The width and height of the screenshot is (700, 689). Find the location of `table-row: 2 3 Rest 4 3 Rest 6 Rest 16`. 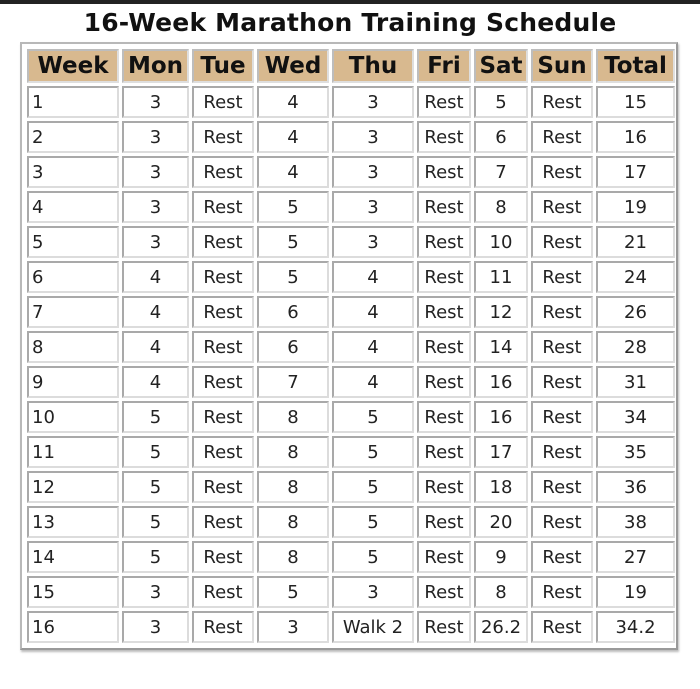

table-row: 2 3 Rest 4 3 Rest 6 Rest 16 is located at coordinates (351, 137).